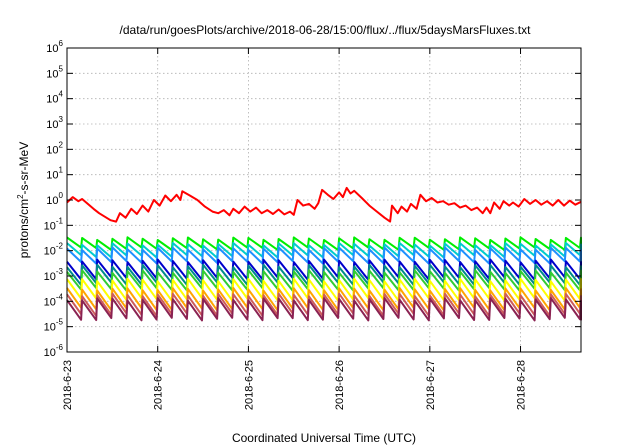 The height and width of the screenshot is (448, 640). I want to click on x-tick-label: 2018-6-27, so click(431, 385).